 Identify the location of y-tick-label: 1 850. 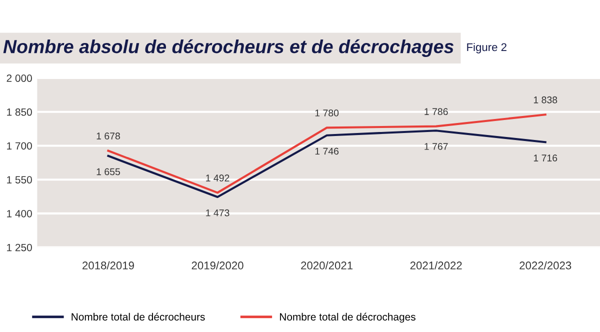
(19, 112).